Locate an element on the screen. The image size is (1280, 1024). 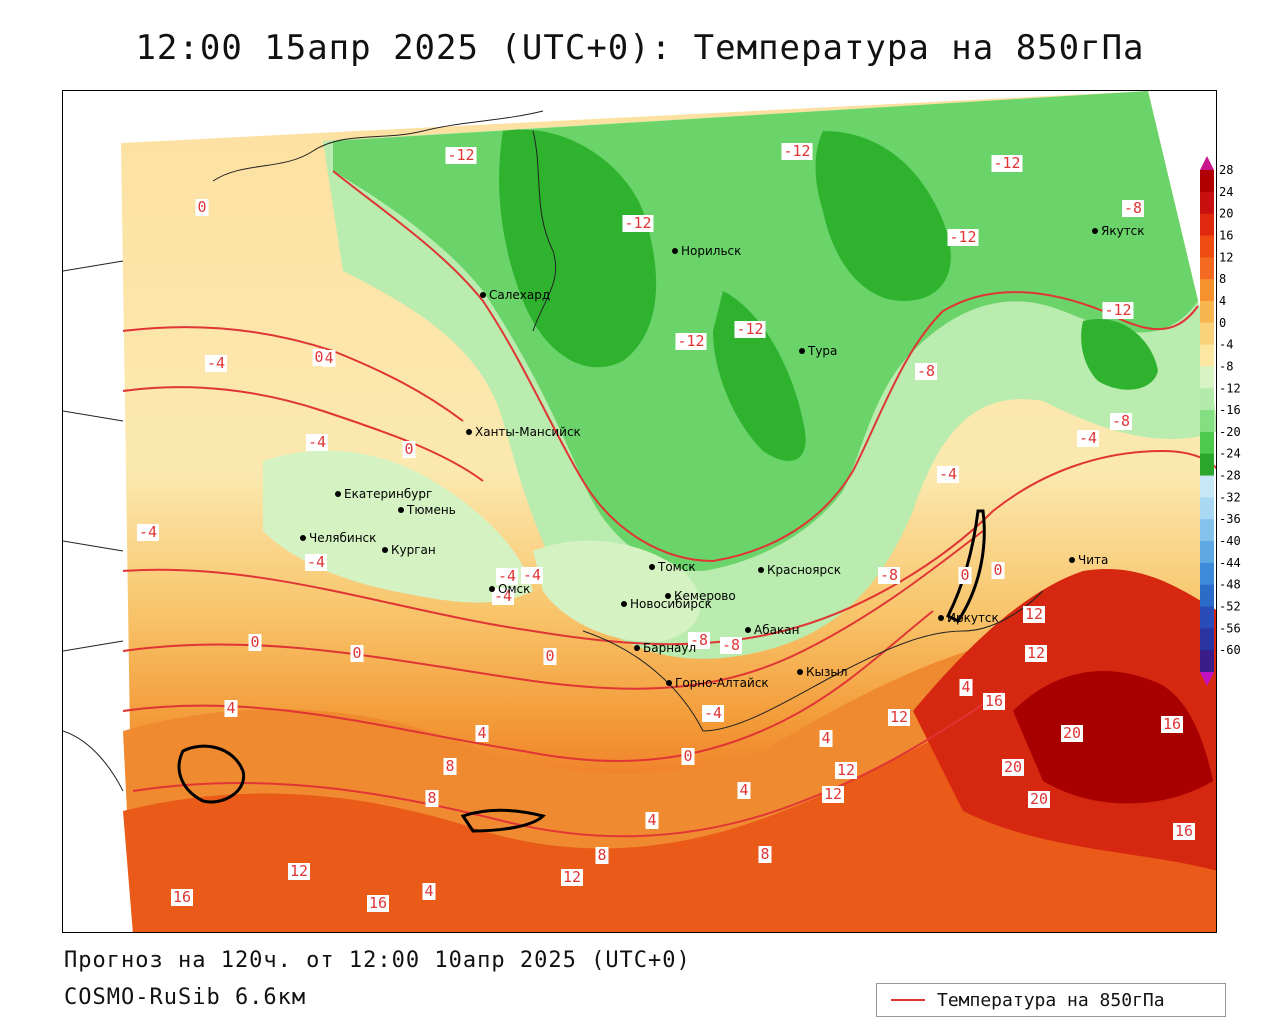
colorbar-tick-label: 8 is located at coordinates (1222, 279).